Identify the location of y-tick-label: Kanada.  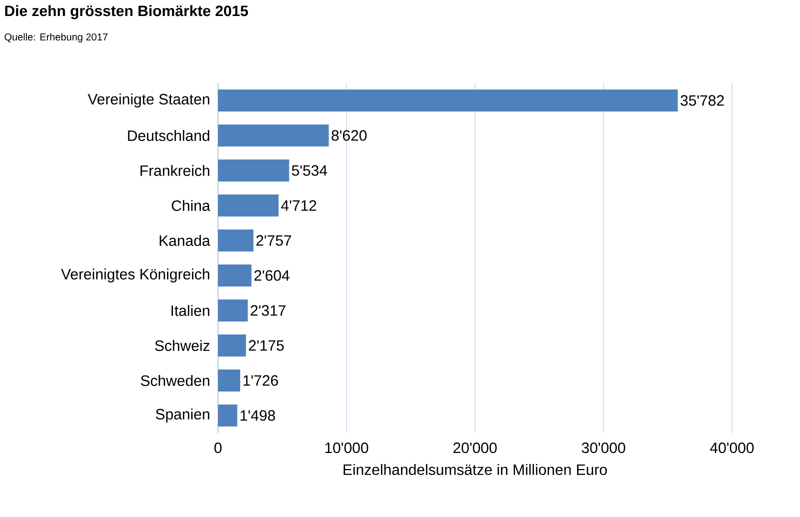
(185, 240).